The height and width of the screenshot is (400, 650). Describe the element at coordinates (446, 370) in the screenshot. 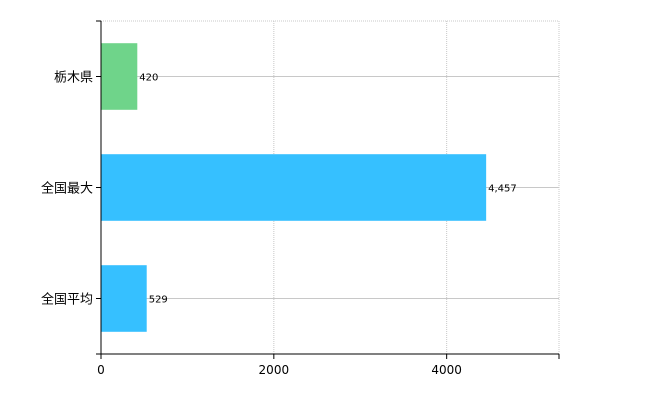

I see `x-tick-label-2: 4000` at that location.